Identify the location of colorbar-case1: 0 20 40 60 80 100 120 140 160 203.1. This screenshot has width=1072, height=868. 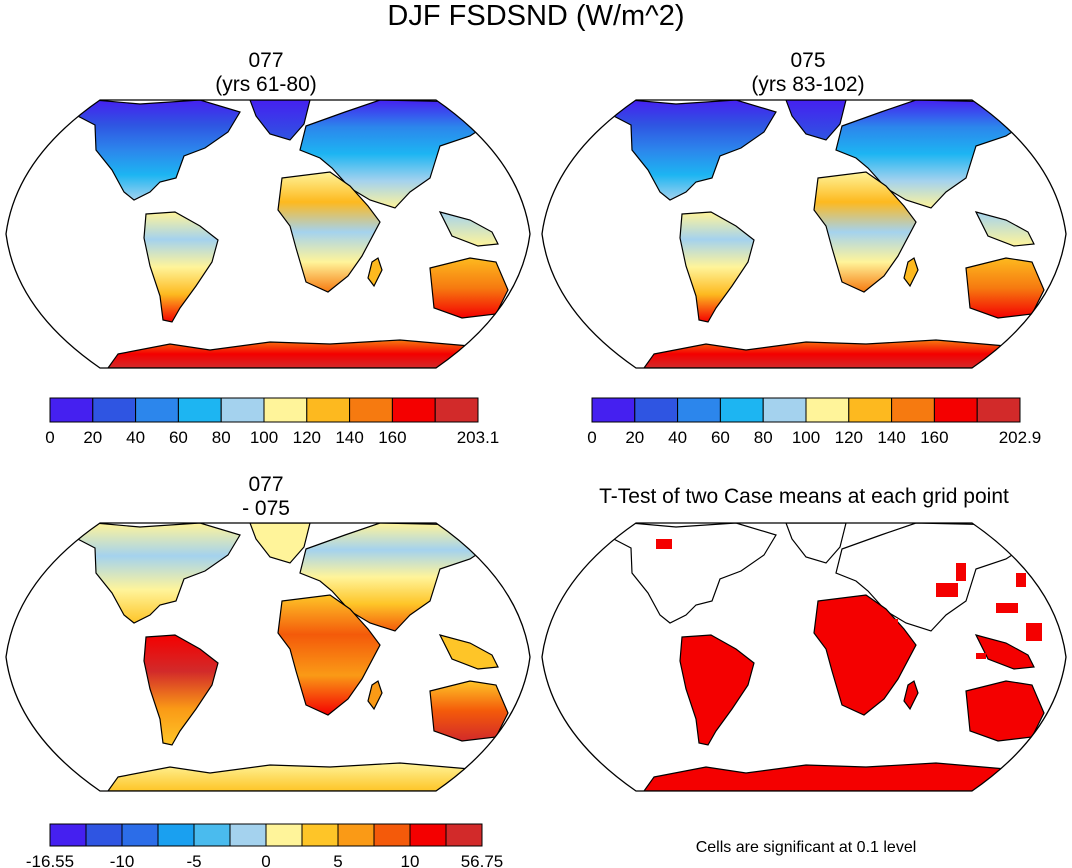
(272, 422).